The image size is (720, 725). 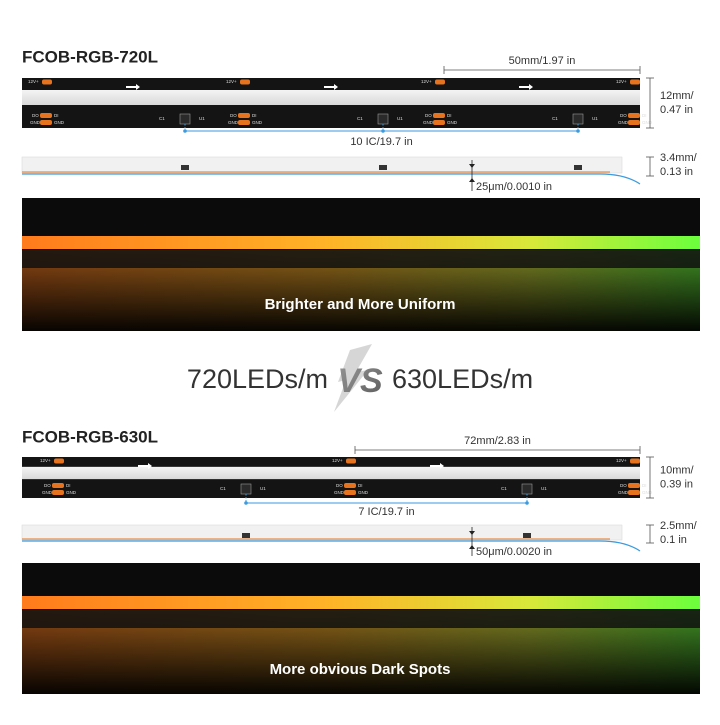 What do you see at coordinates (462, 379) in the screenshot?
I see `density-right: 630LEDs/m` at bounding box center [462, 379].